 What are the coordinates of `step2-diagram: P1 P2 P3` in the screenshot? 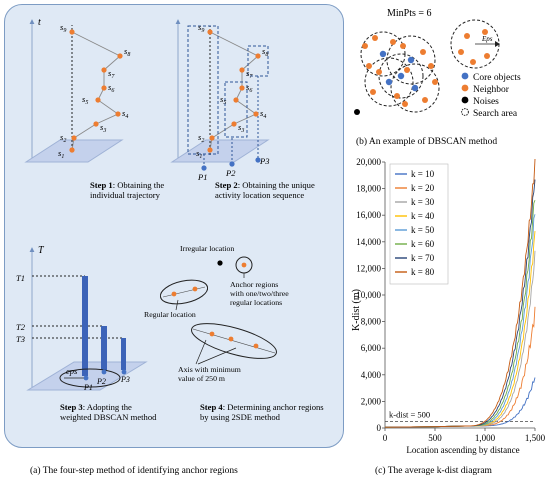 It's located at (220, 100).